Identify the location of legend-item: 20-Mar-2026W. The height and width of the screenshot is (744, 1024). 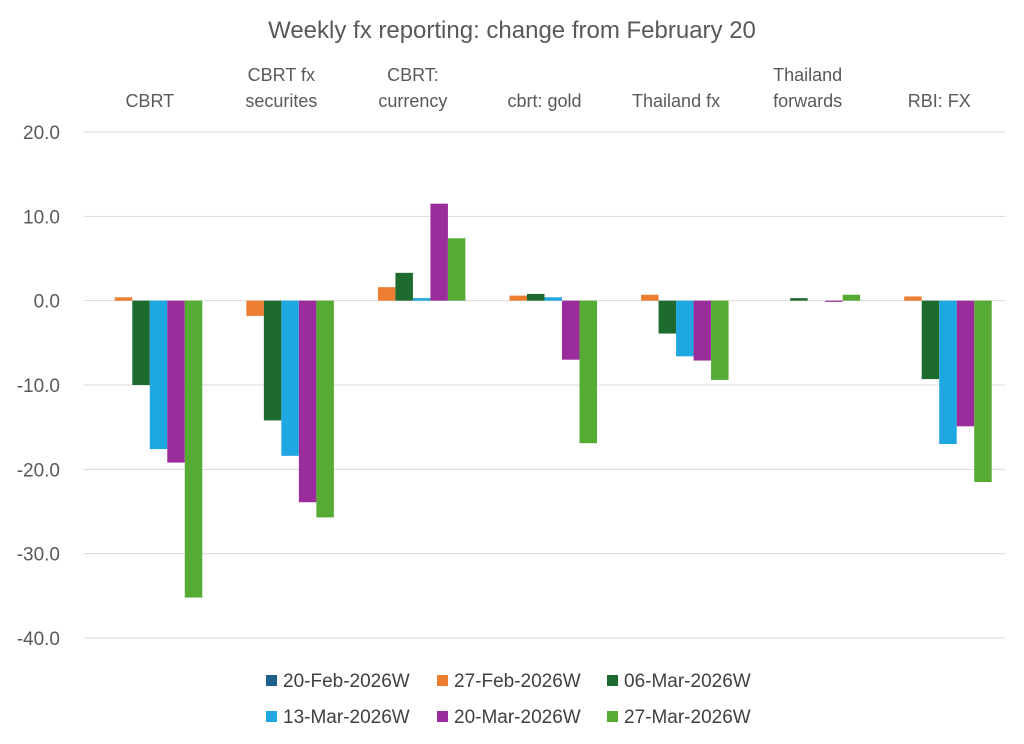
(509, 717).